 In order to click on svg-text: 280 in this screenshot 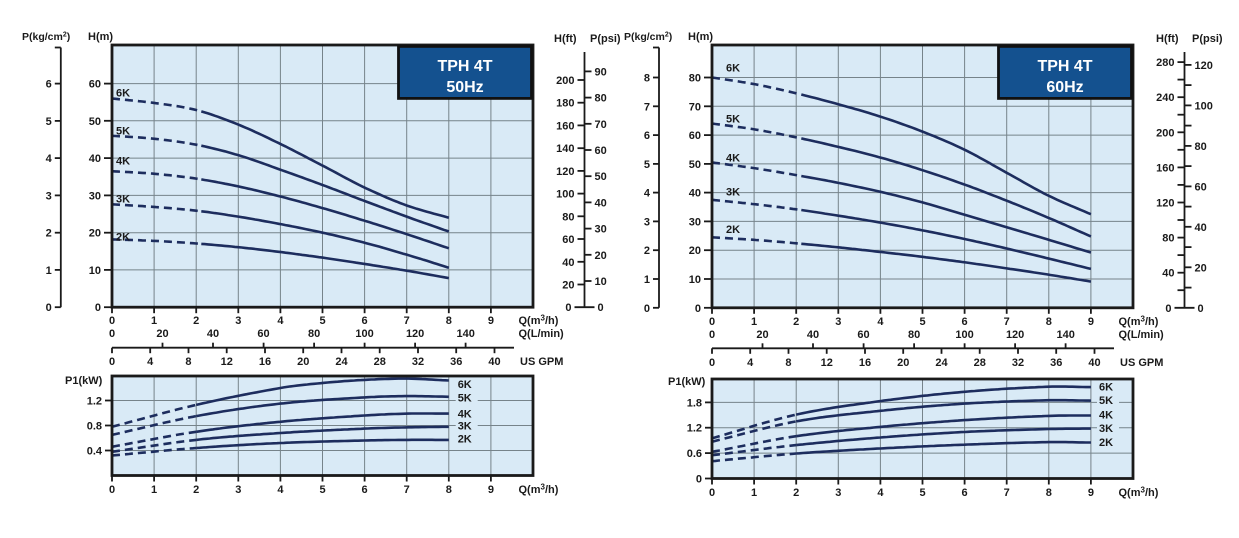, I will do `click(1165, 63)`.